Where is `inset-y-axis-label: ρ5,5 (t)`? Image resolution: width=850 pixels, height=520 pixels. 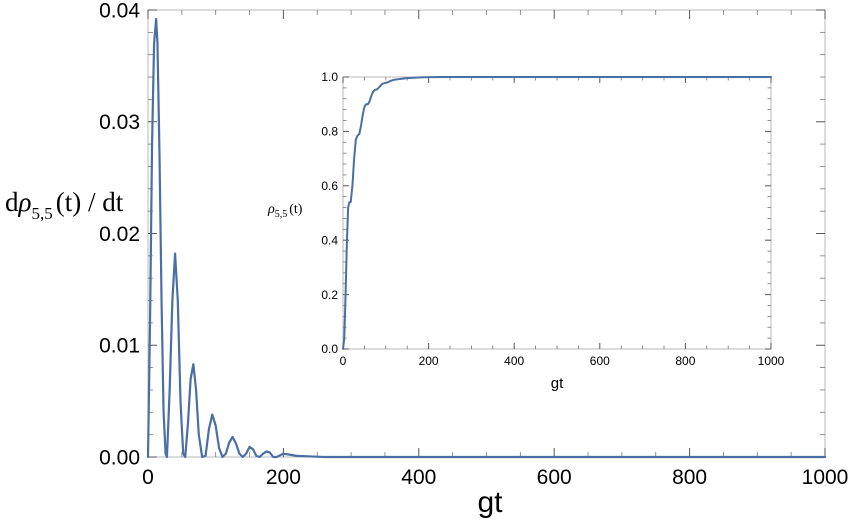
inset-y-axis-label: ρ5,5 (t) is located at coordinates (285, 211).